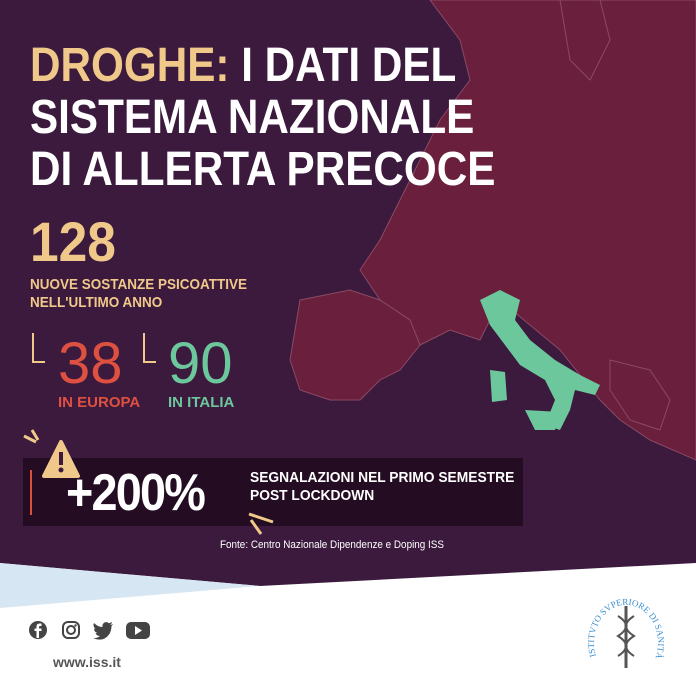  I want to click on alert-banner, so click(273, 492).